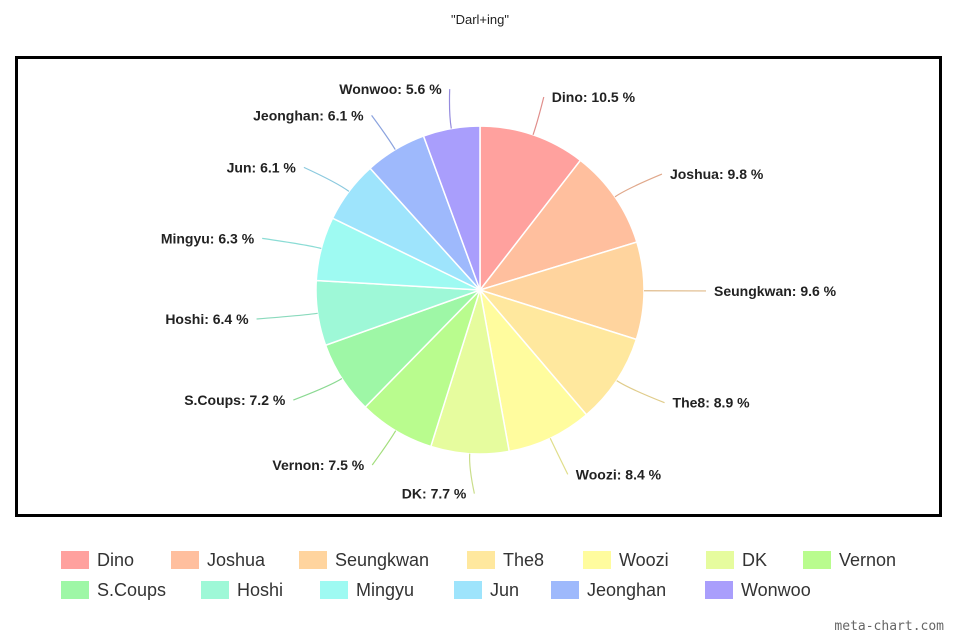 The height and width of the screenshot is (640, 960). Describe the element at coordinates (260, 589) in the screenshot. I see `legend-label: Hoshi` at that location.